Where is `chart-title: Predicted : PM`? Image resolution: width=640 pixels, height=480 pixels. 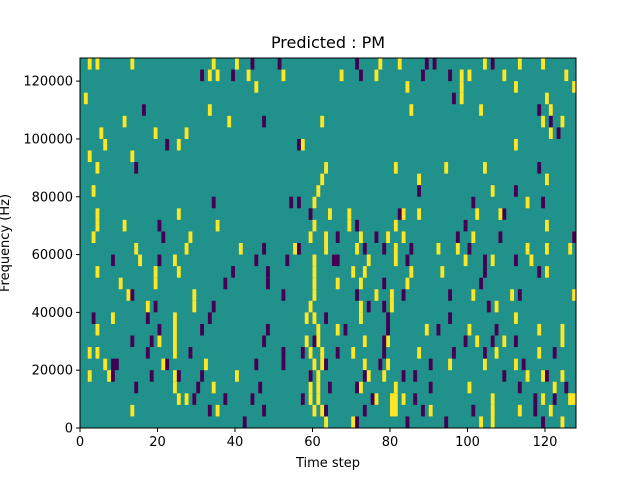
chart-title: Predicted : PM is located at coordinates (328, 42).